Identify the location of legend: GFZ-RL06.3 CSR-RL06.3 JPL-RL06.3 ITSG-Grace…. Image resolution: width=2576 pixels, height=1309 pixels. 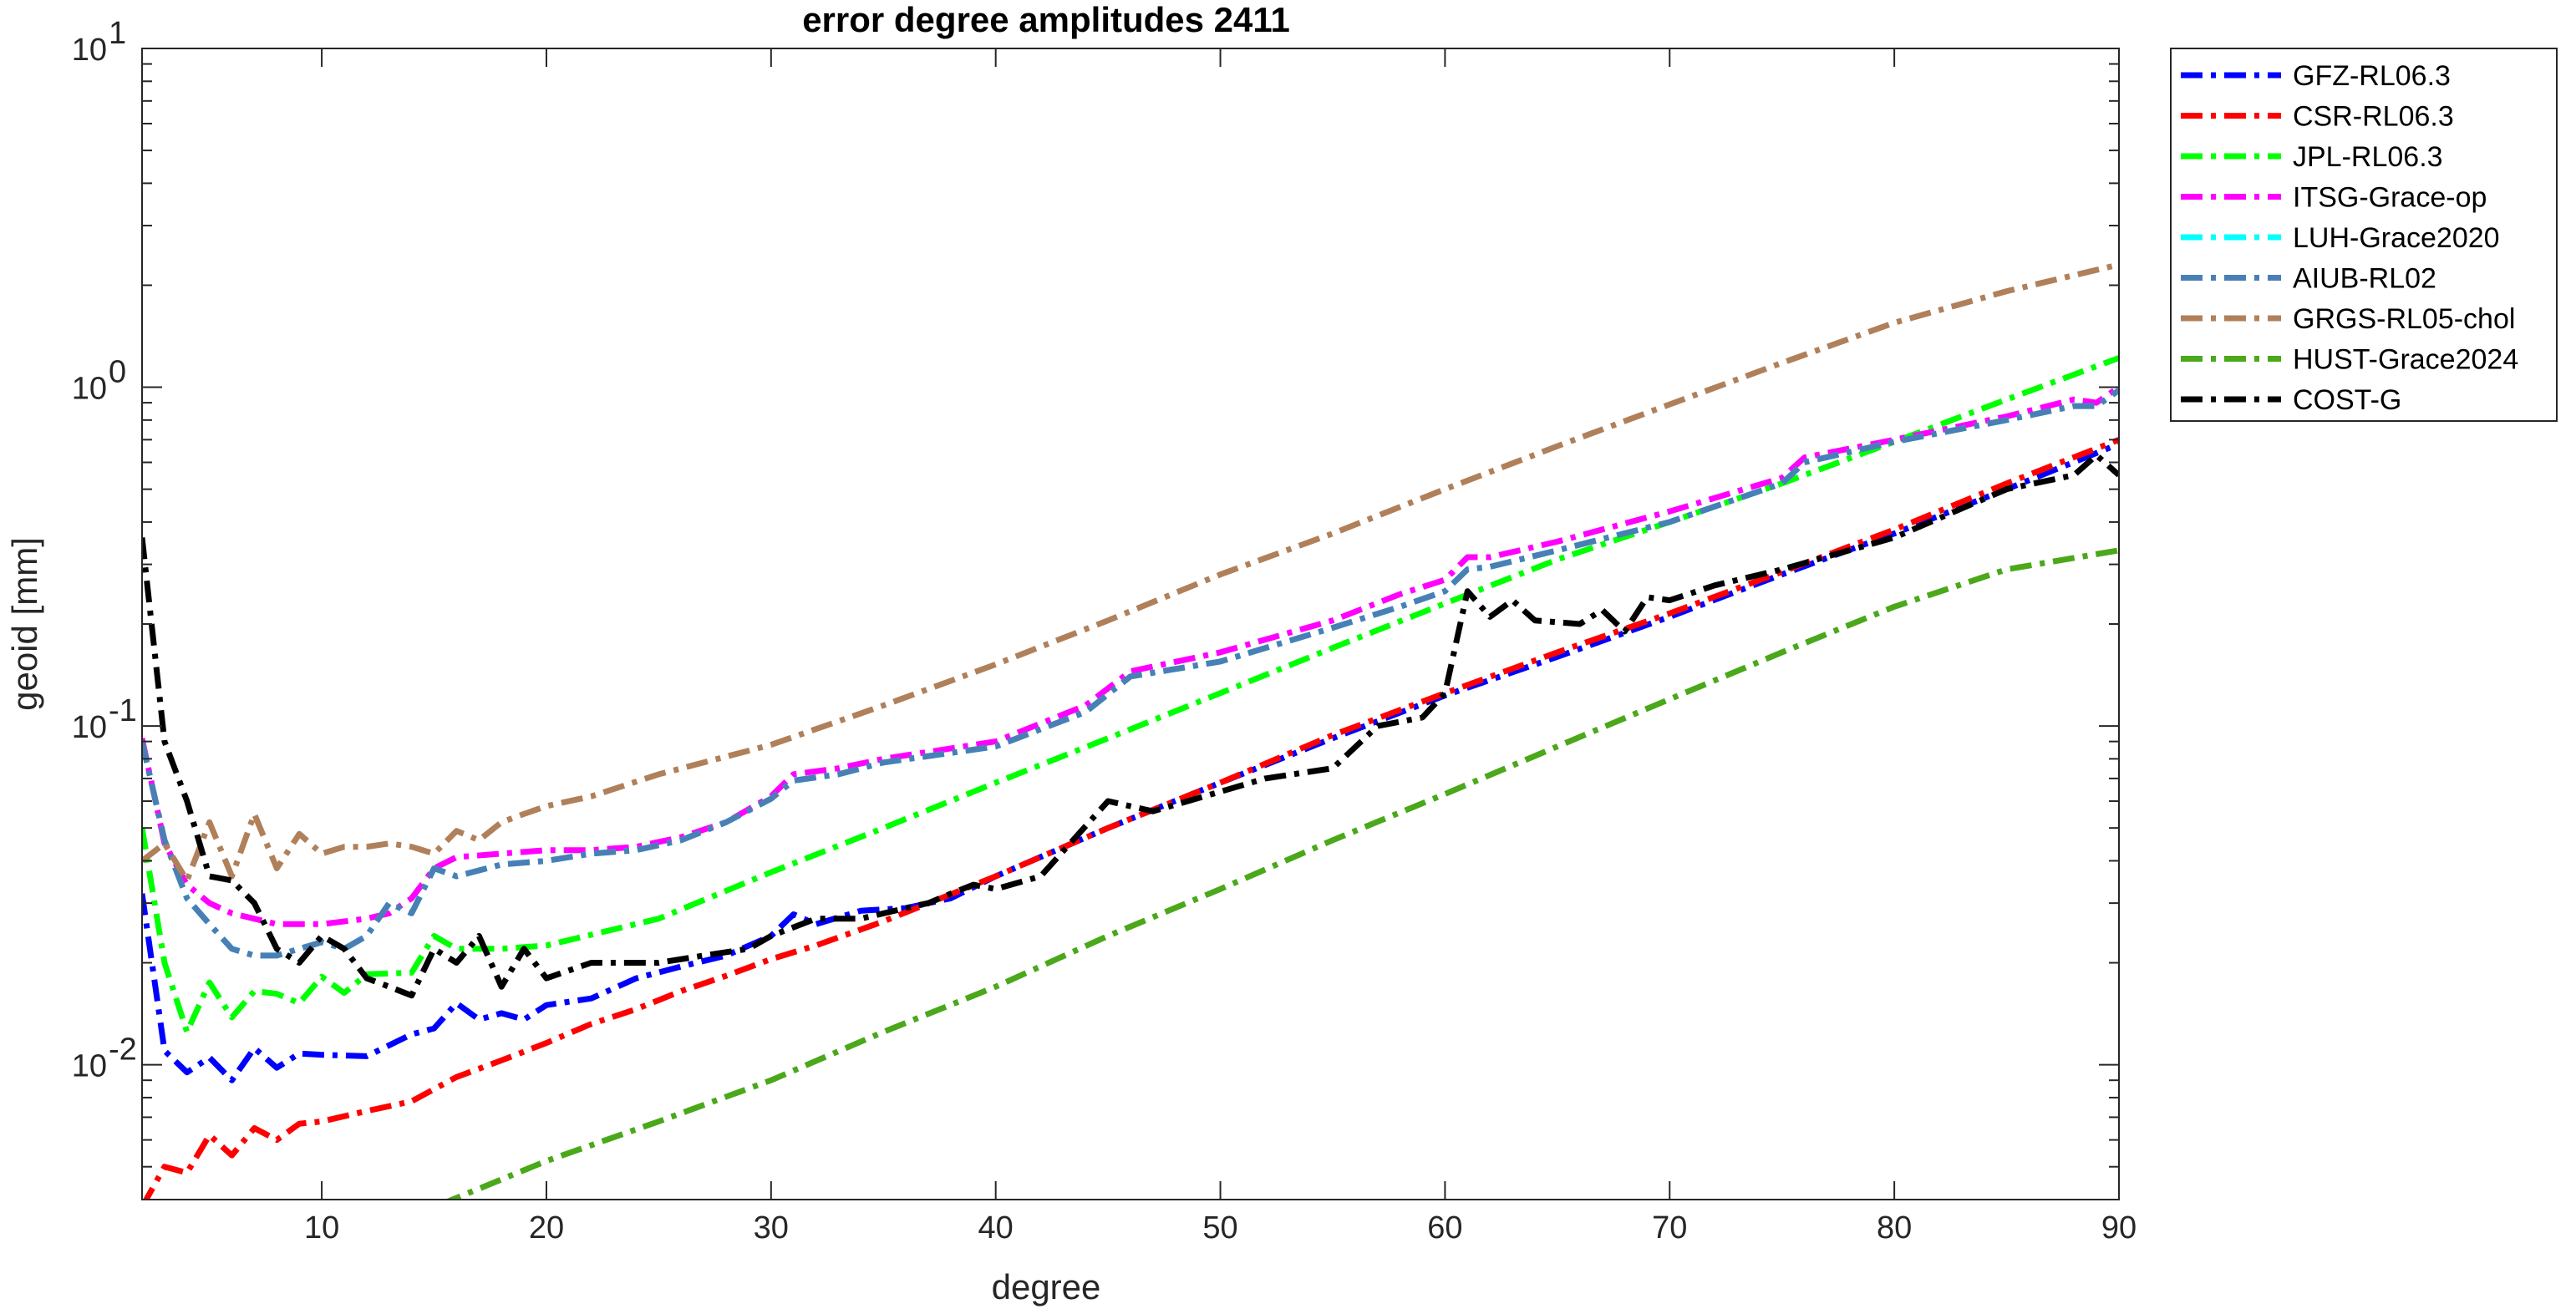
(2364, 235).